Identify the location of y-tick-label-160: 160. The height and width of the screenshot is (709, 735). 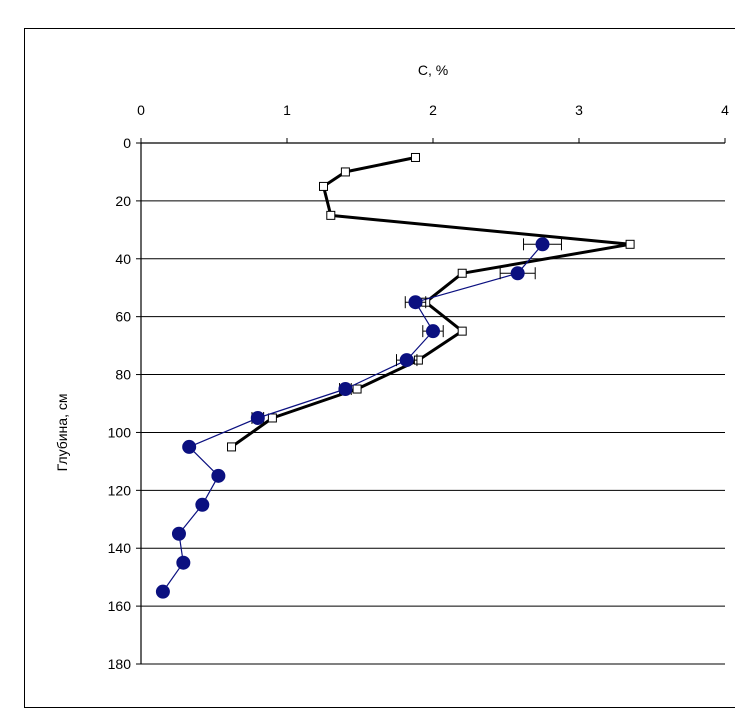
(120, 606).